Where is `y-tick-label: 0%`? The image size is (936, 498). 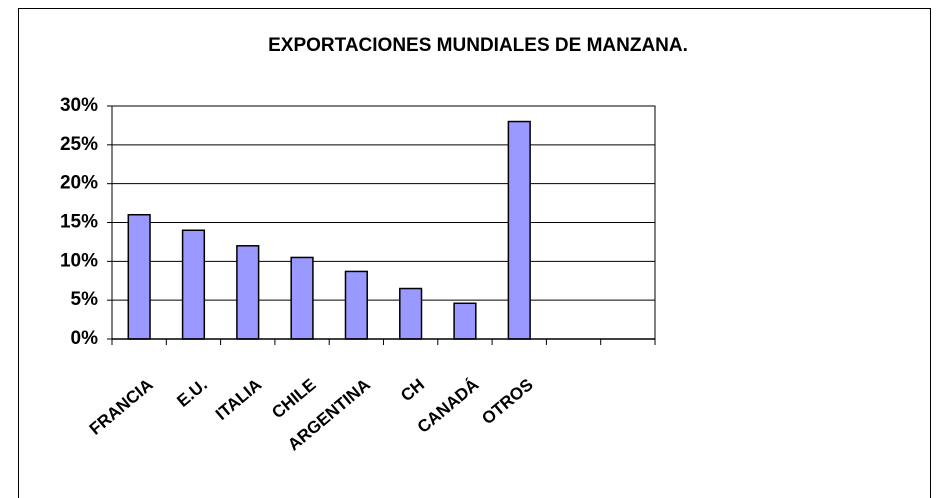
y-tick-label: 0% is located at coordinates (85, 338).